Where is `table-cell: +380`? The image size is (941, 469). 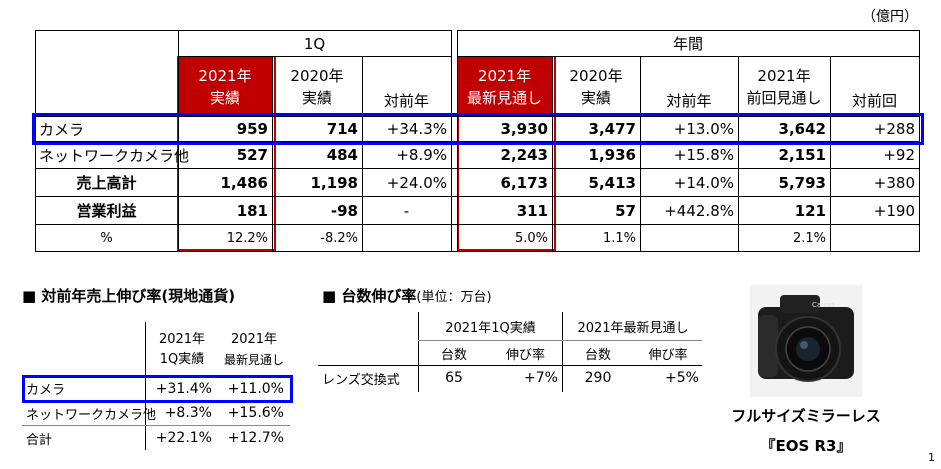
table-cell: +380 is located at coordinates (894, 182).